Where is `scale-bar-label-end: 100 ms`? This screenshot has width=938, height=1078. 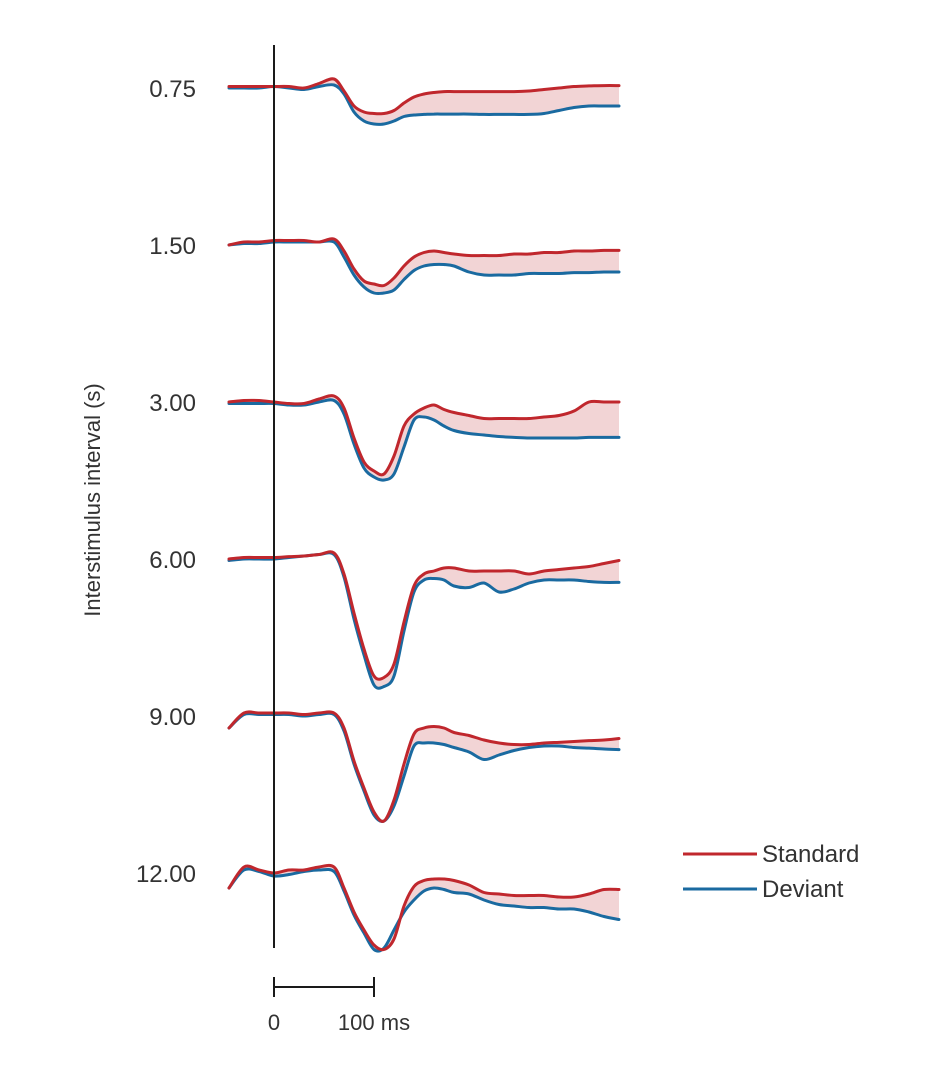 scale-bar-label-end: 100 ms is located at coordinates (374, 1022).